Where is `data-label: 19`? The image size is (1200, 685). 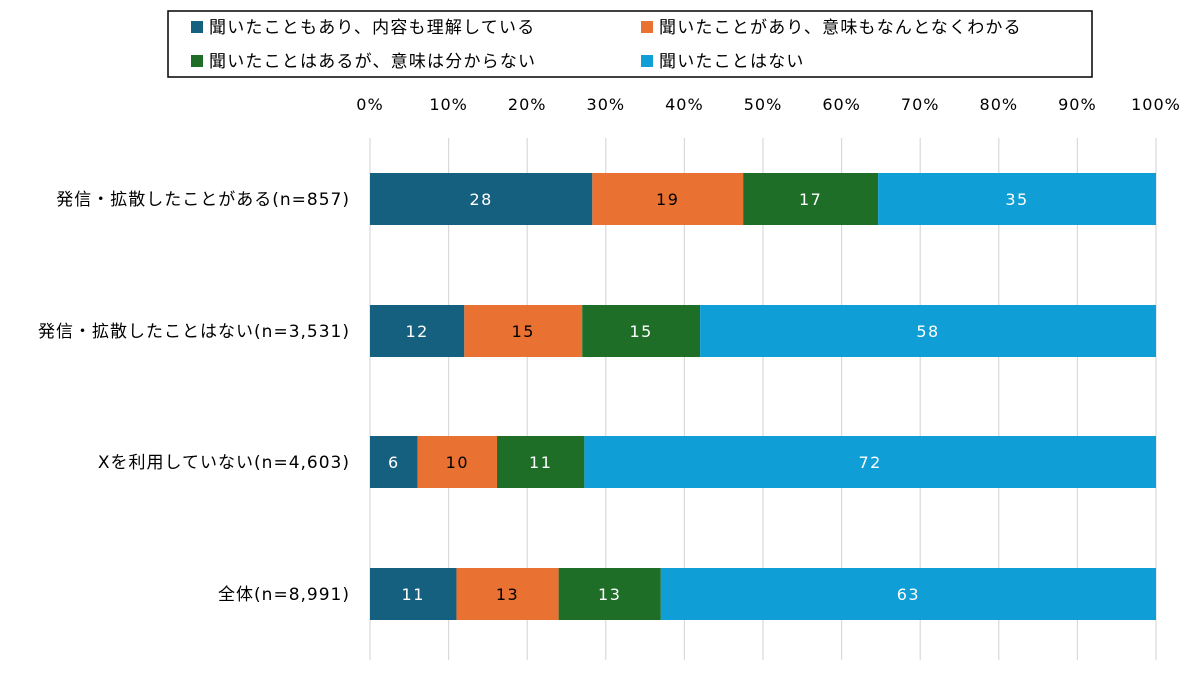
data-label: 19 is located at coordinates (667, 199).